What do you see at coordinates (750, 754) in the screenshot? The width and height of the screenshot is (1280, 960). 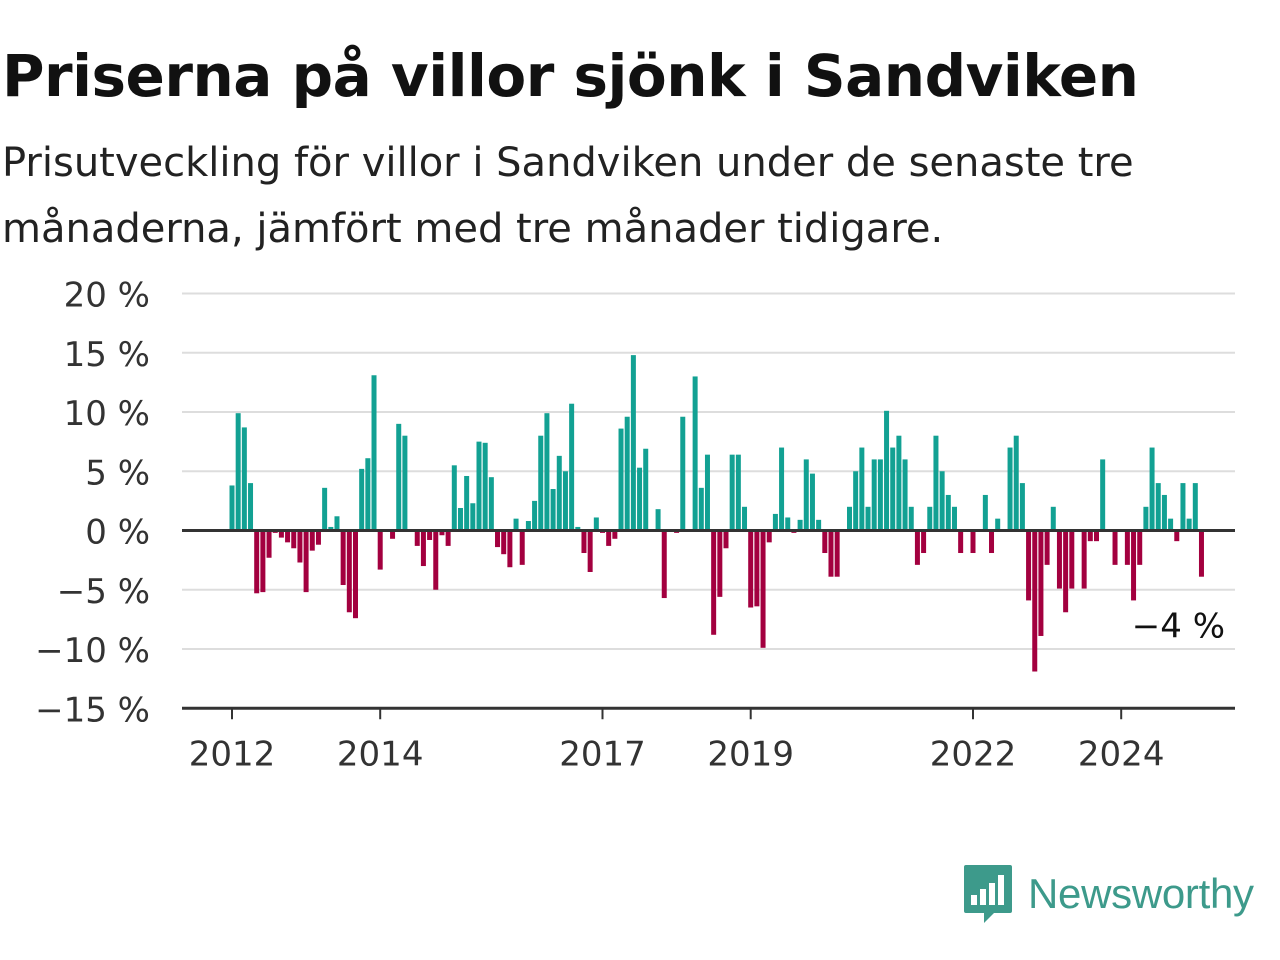 I see `x-tick-label: 2019` at bounding box center [750, 754].